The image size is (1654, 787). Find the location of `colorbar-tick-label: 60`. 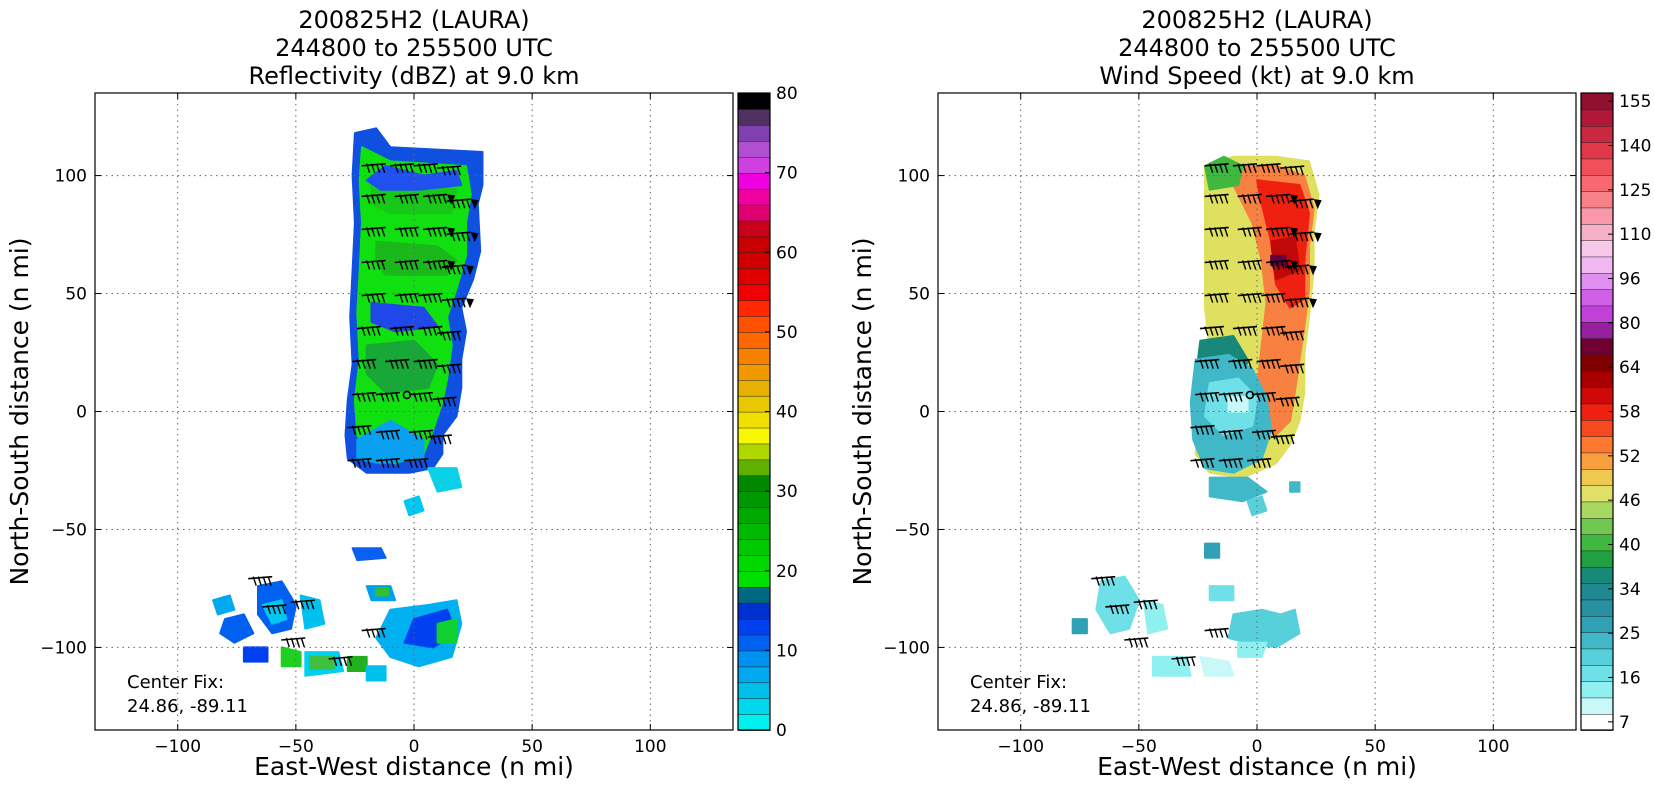

colorbar-tick-label: 60 is located at coordinates (787, 253).